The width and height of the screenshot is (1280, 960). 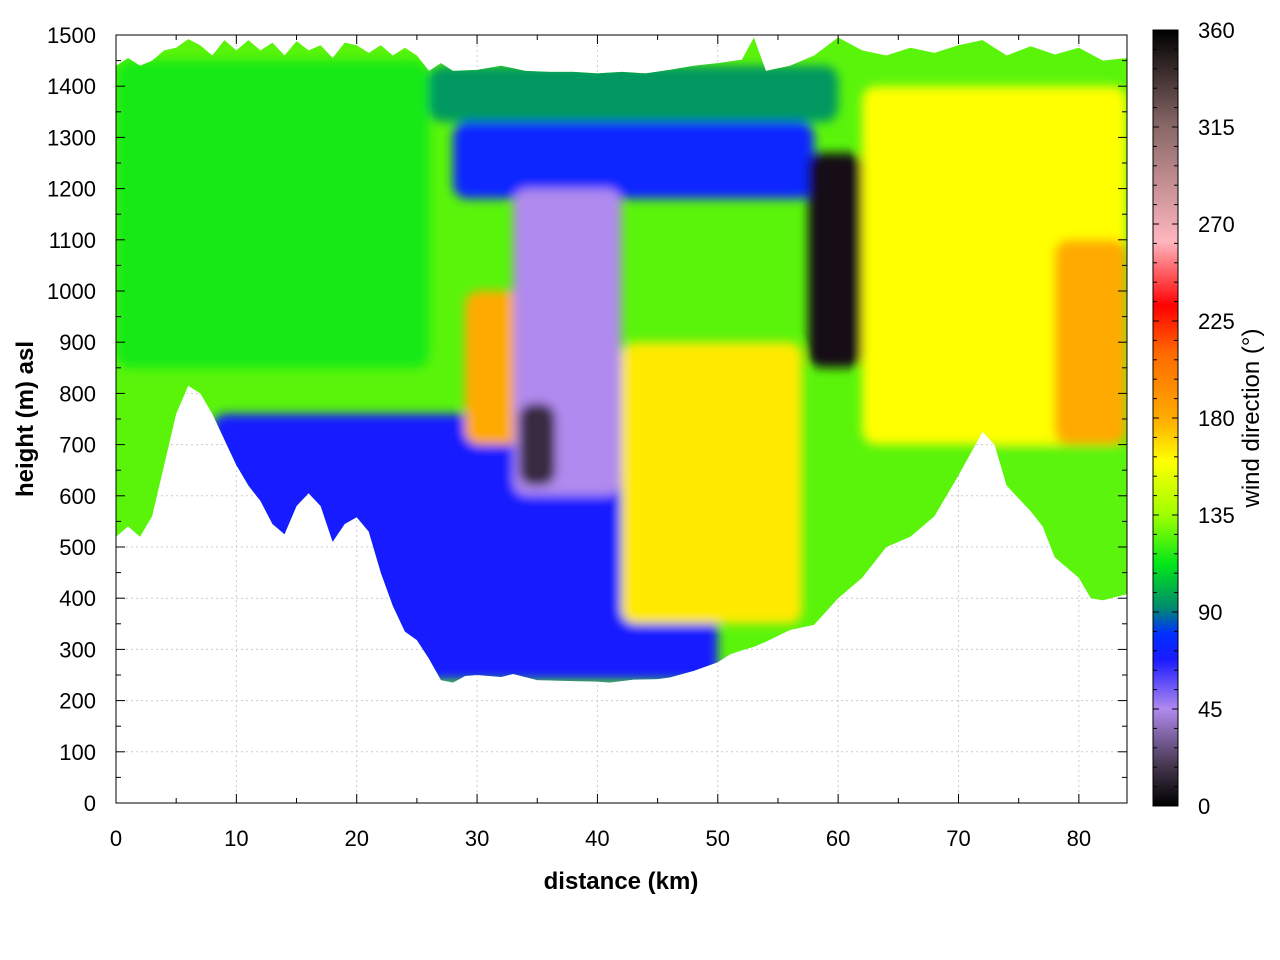 I want to click on colorbar-tick-label: 90, so click(x=1210, y=612).